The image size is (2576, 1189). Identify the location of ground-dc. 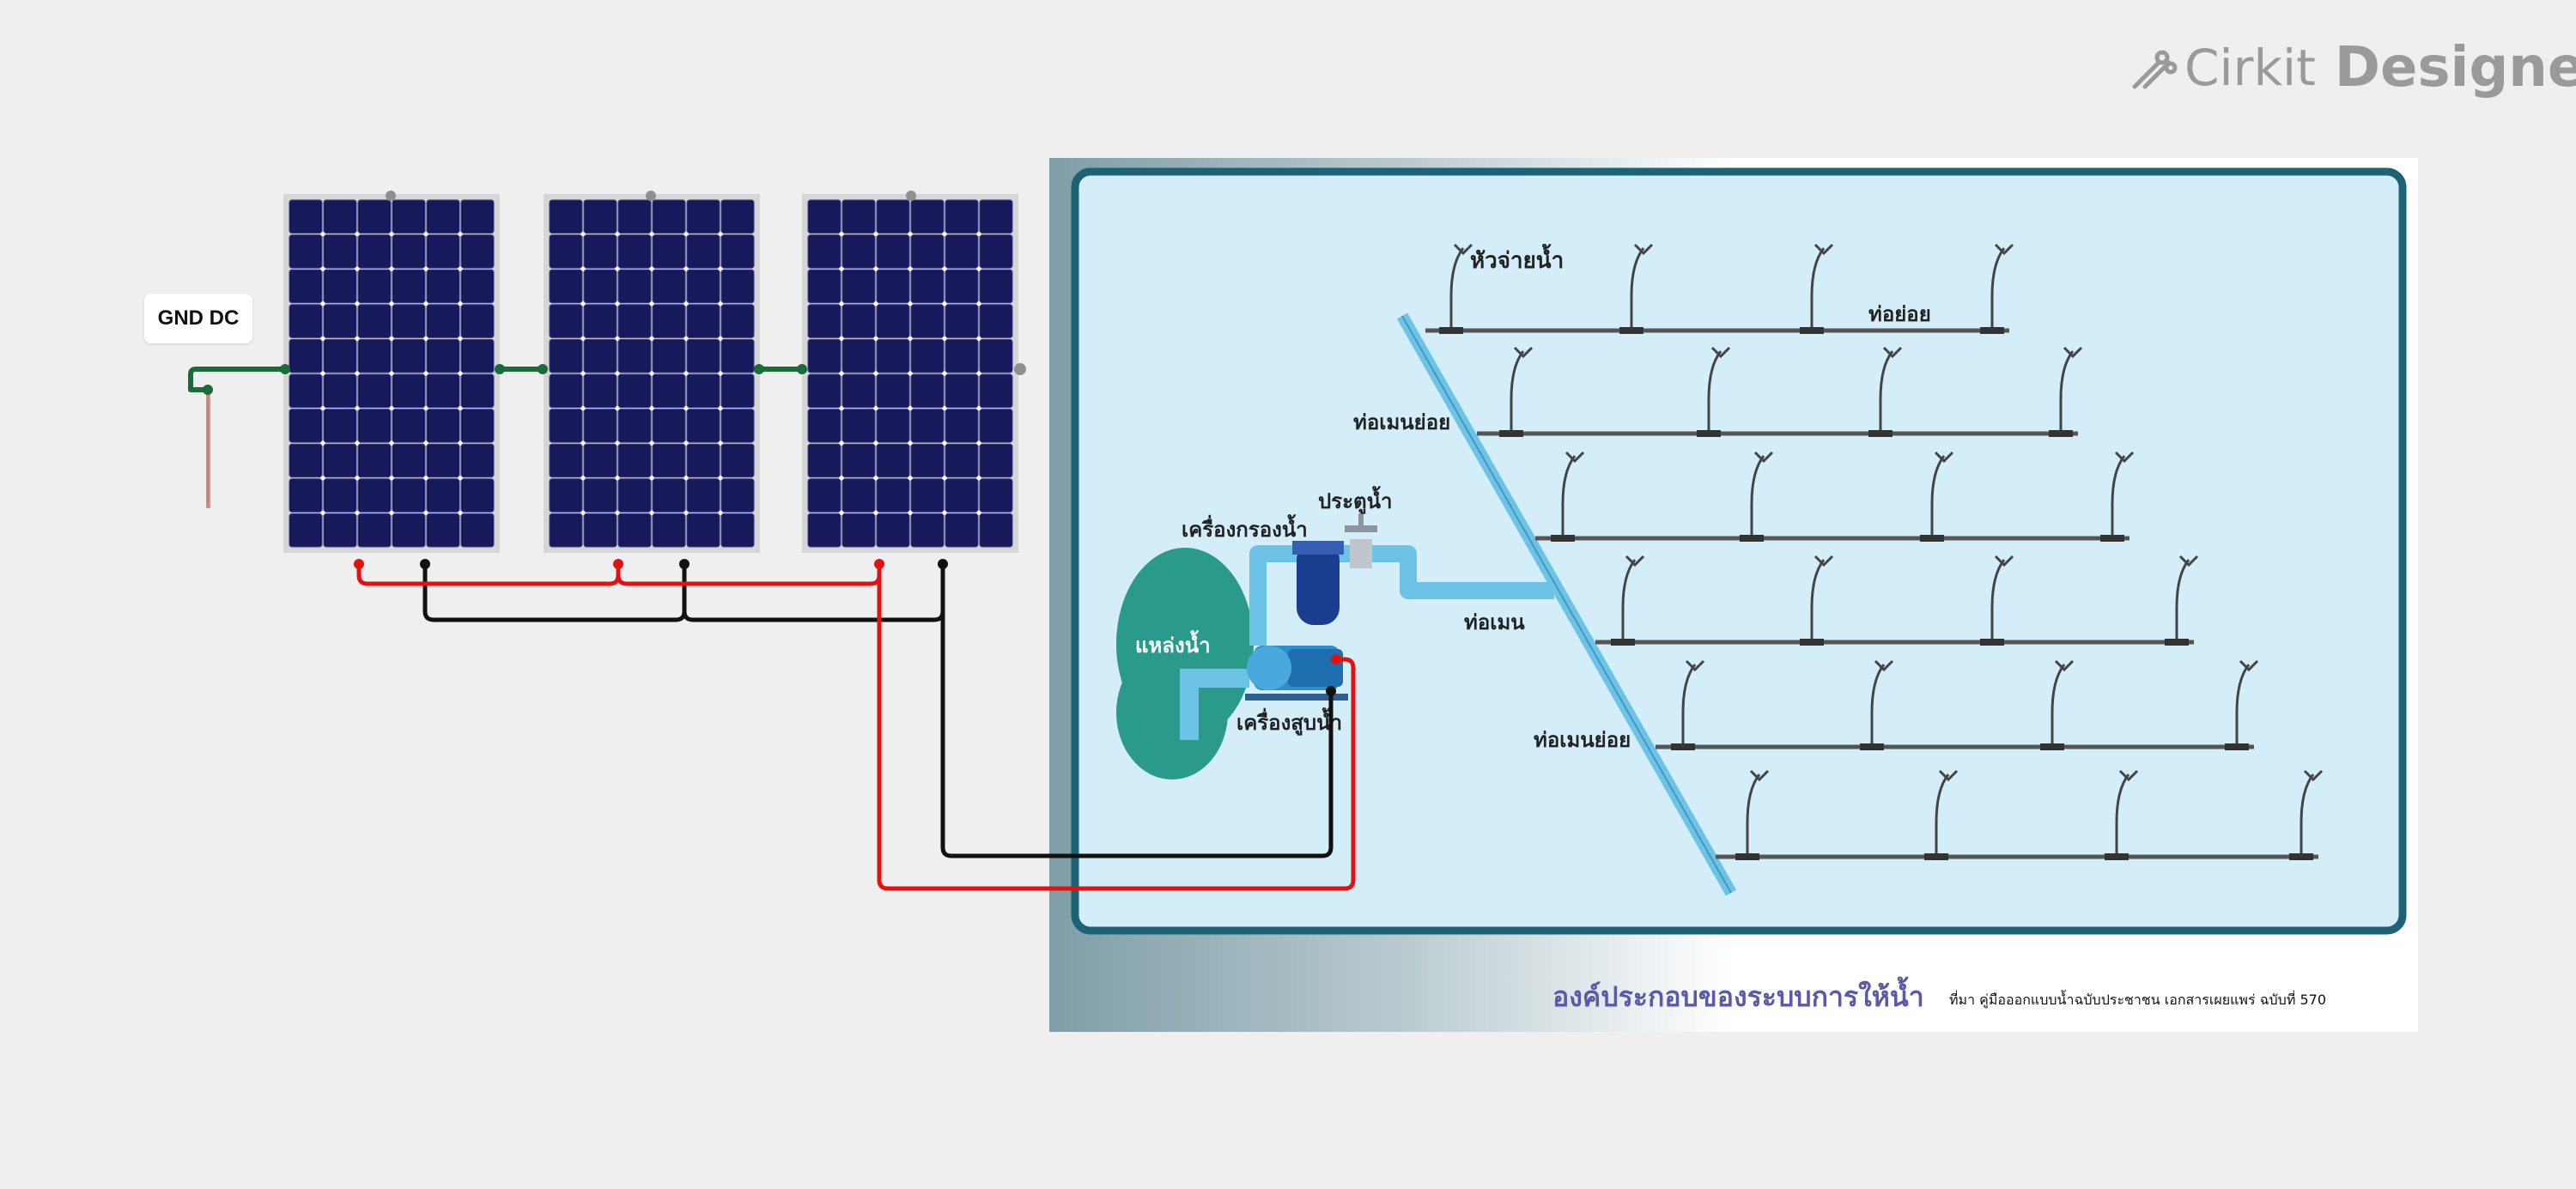
(208, 446).